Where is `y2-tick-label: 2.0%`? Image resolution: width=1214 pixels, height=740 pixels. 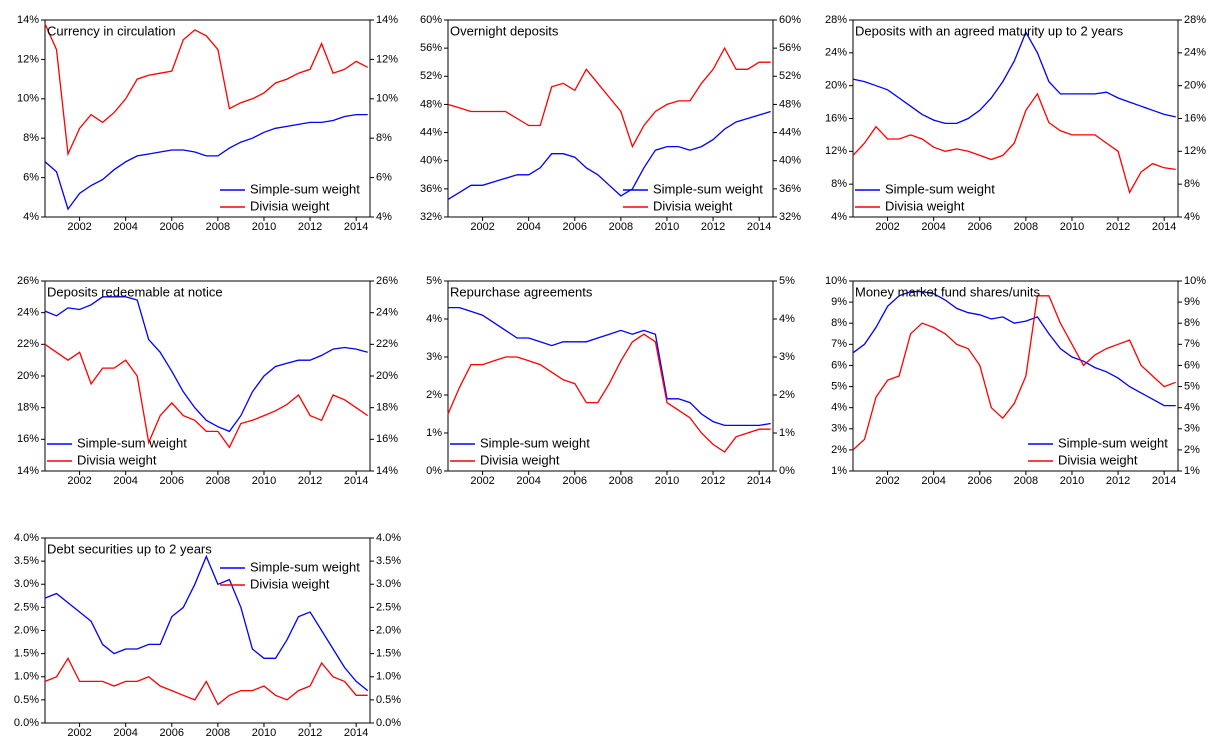
y2-tick-label: 2.0% is located at coordinates (388, 630).